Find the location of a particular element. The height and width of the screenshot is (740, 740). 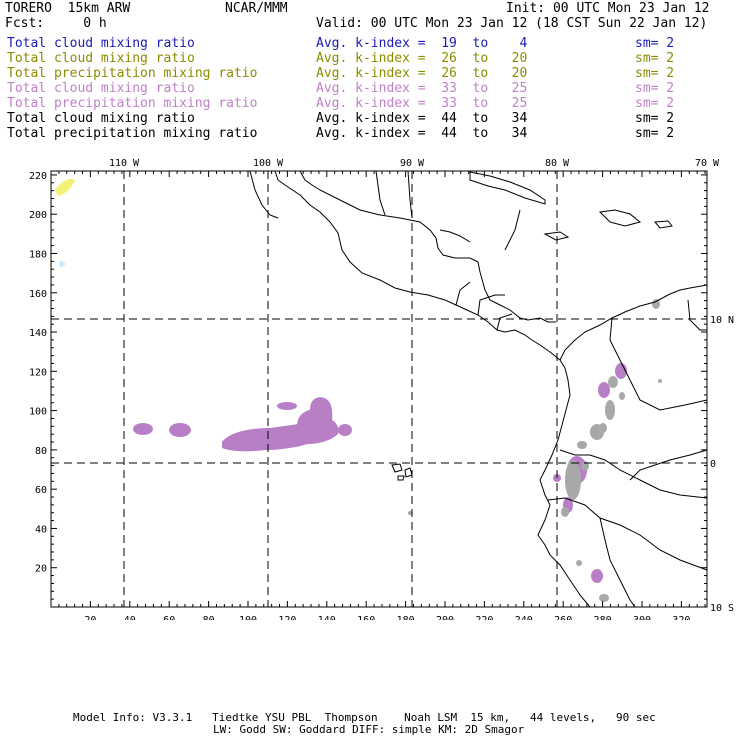

init-time: Init: 00 UTC Mon 23 Jan 12 is located at coordinates (608, 8).